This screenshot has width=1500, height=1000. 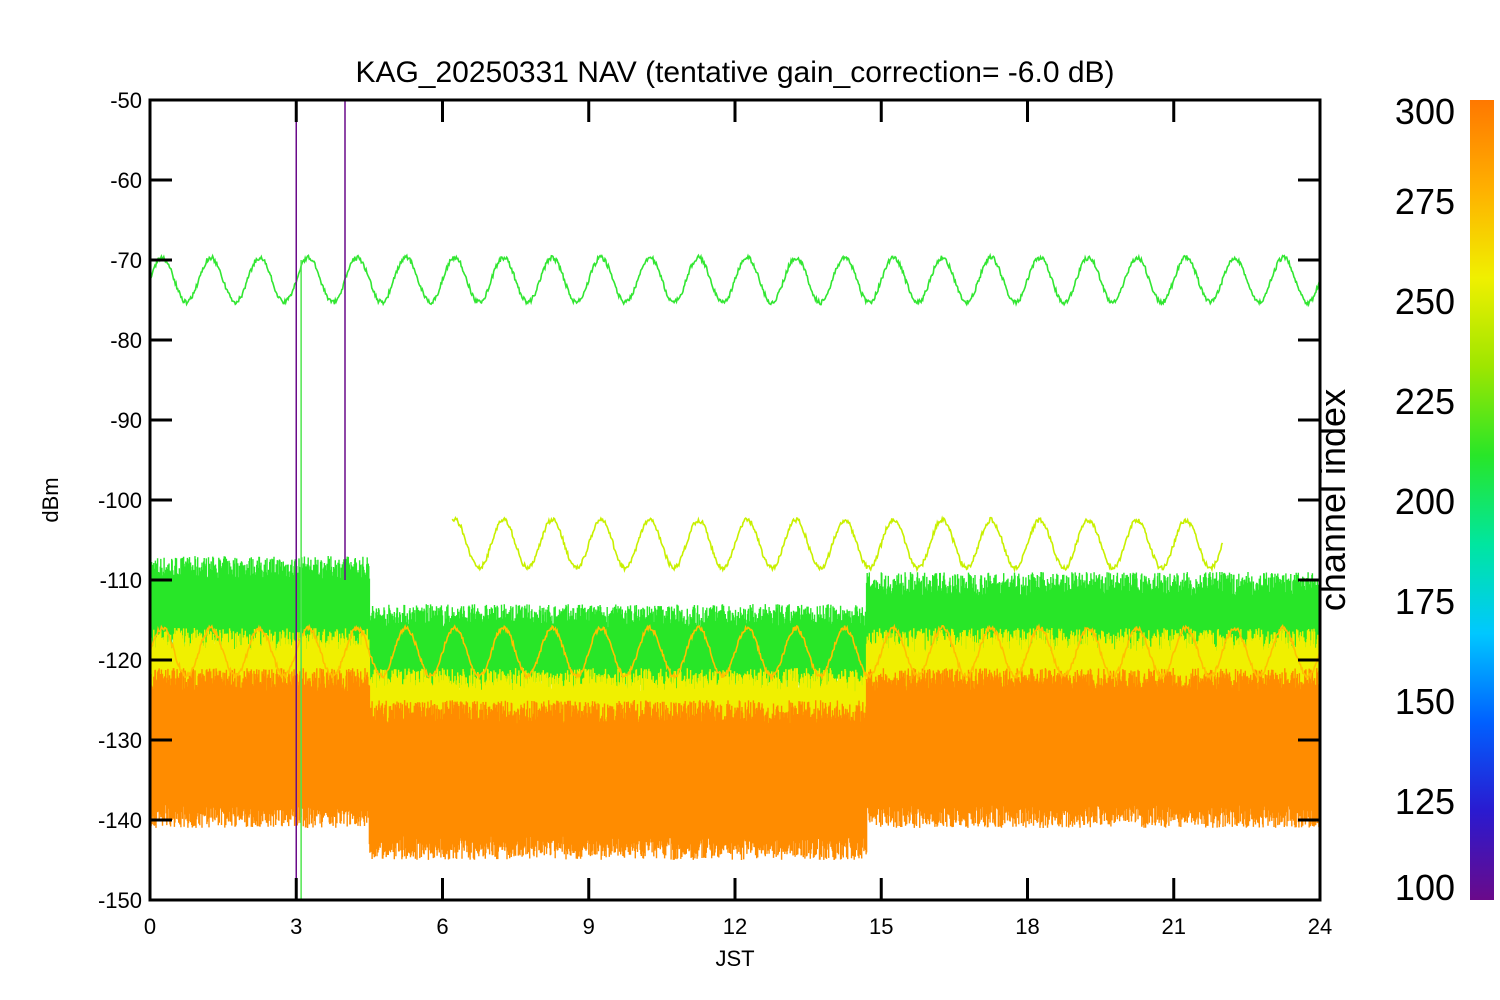 What do you see at coordinates (126, 420) in the screenshot?
I see `y-tick-label-4: -90` at bounding box center [126, 420].